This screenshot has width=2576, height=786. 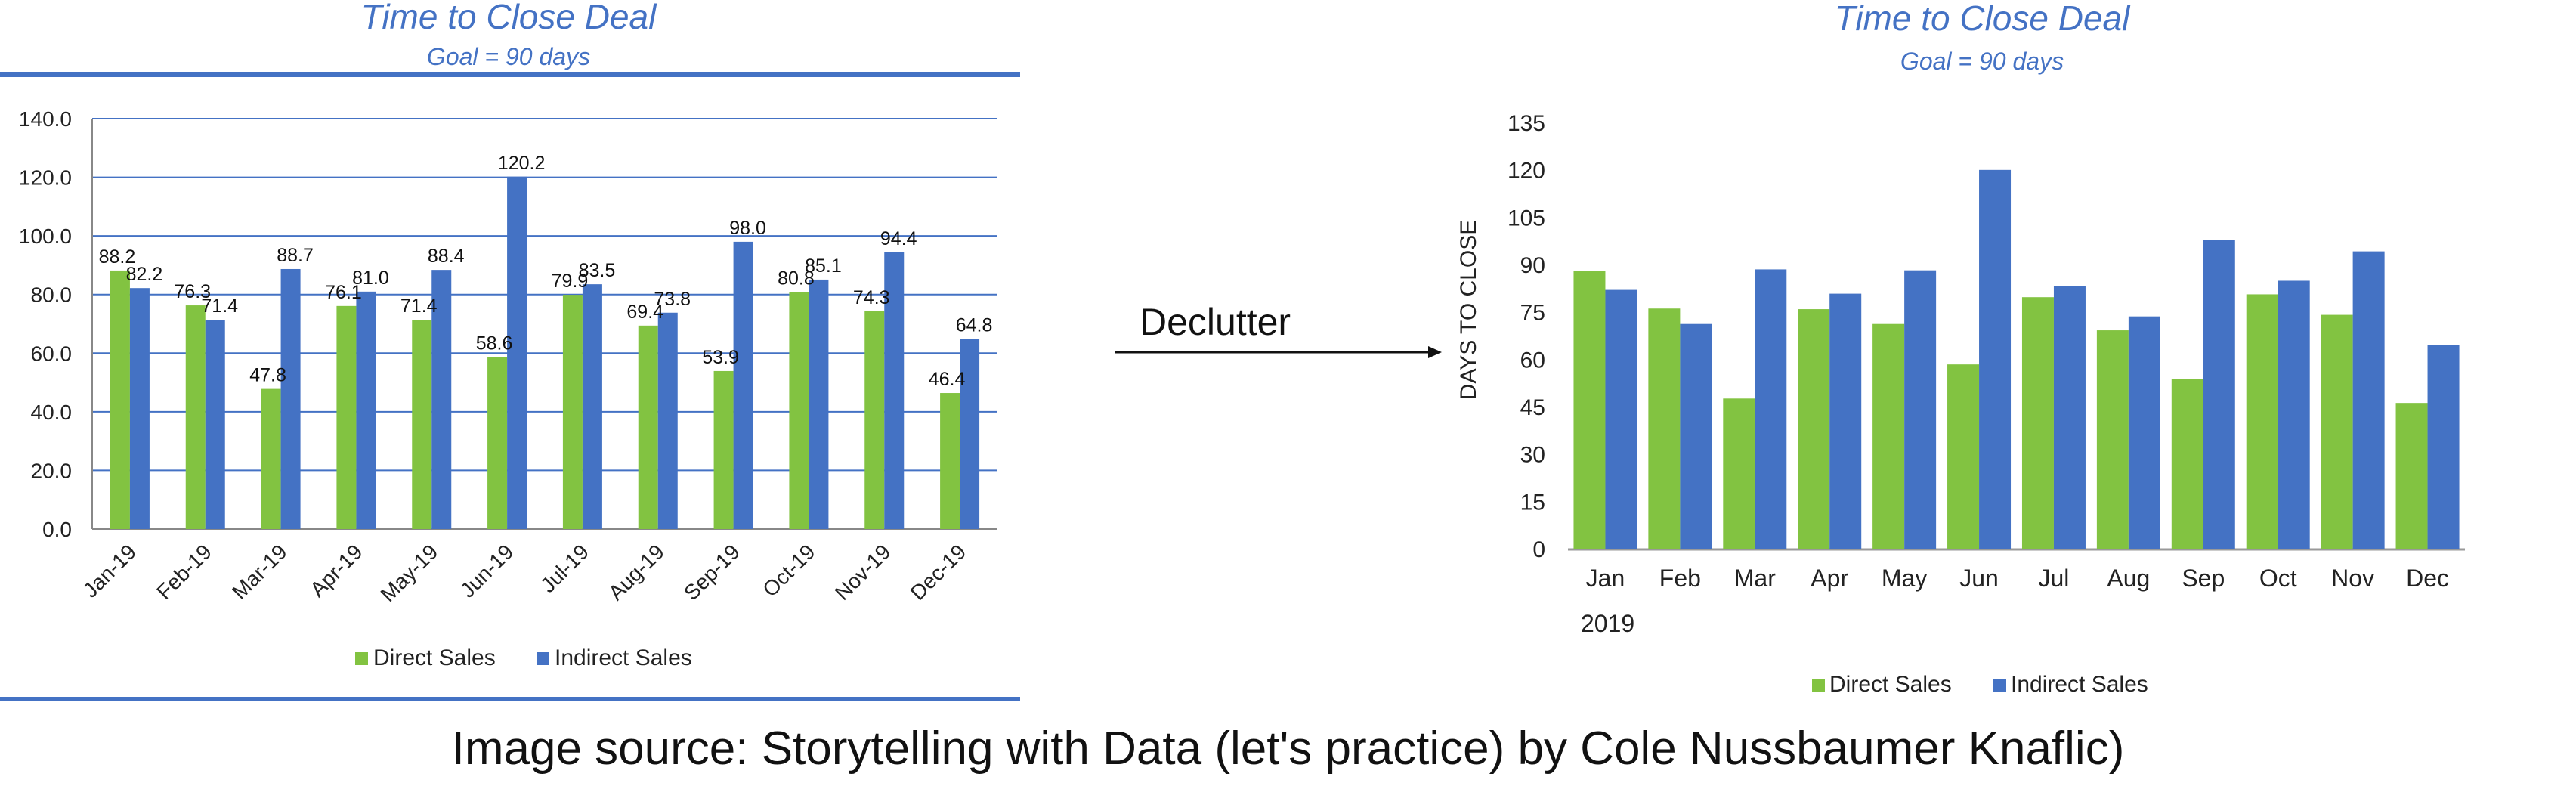 I want to click on right-x-tick: Sep, so click(x=2203, y=578).